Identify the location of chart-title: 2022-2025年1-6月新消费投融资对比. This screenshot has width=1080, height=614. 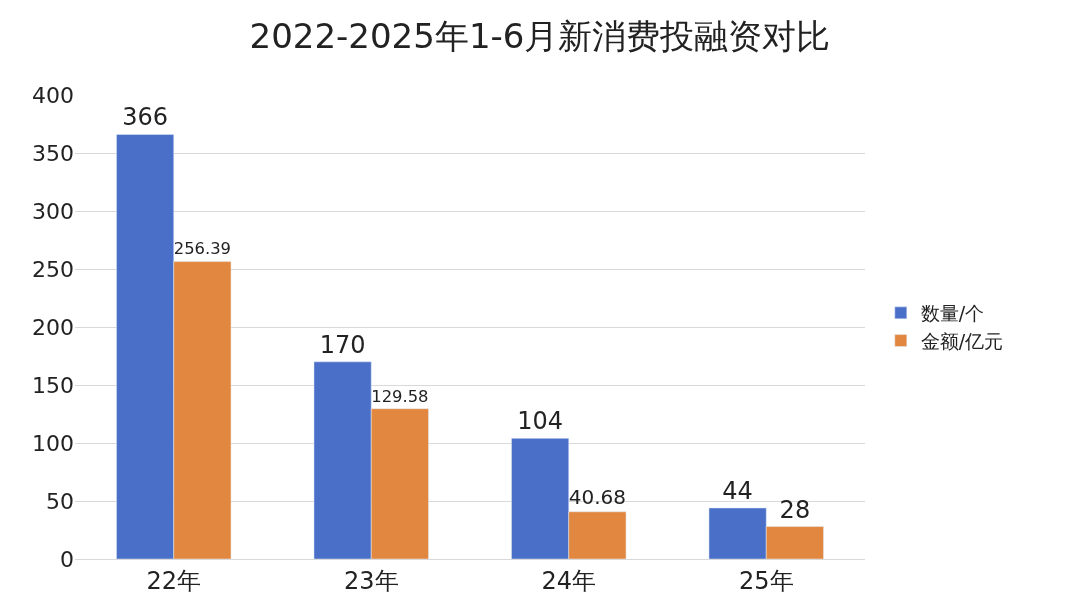
(540, 36).